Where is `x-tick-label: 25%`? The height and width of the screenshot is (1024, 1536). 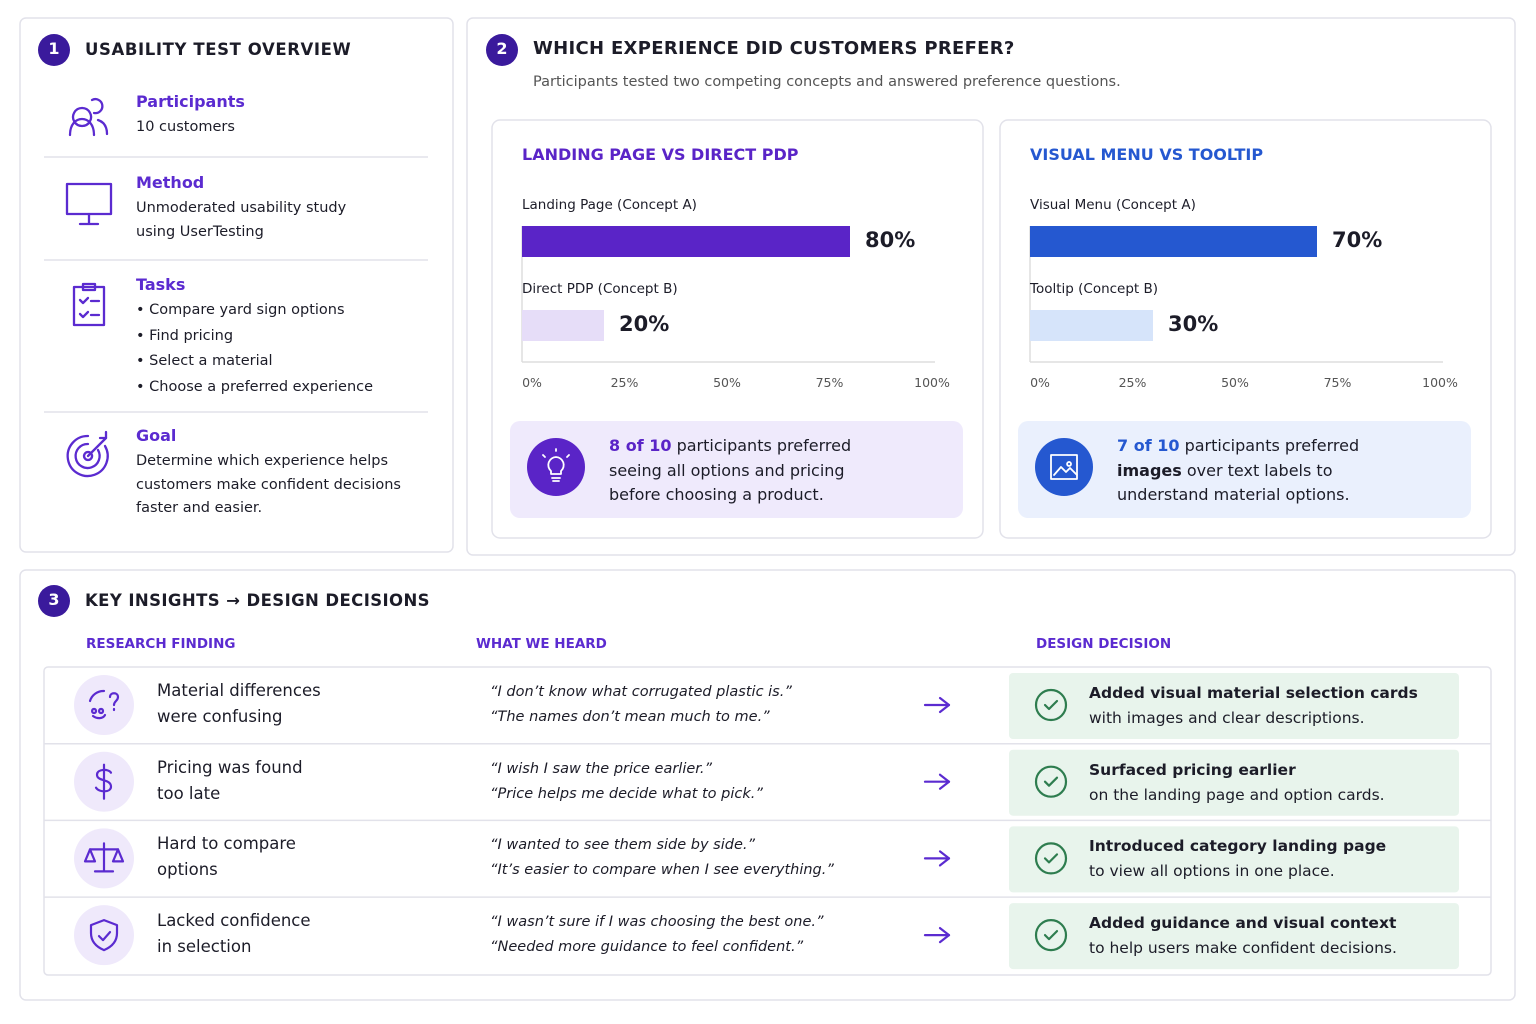 x-tick-label: 25% is located at coordinates (624, 382).